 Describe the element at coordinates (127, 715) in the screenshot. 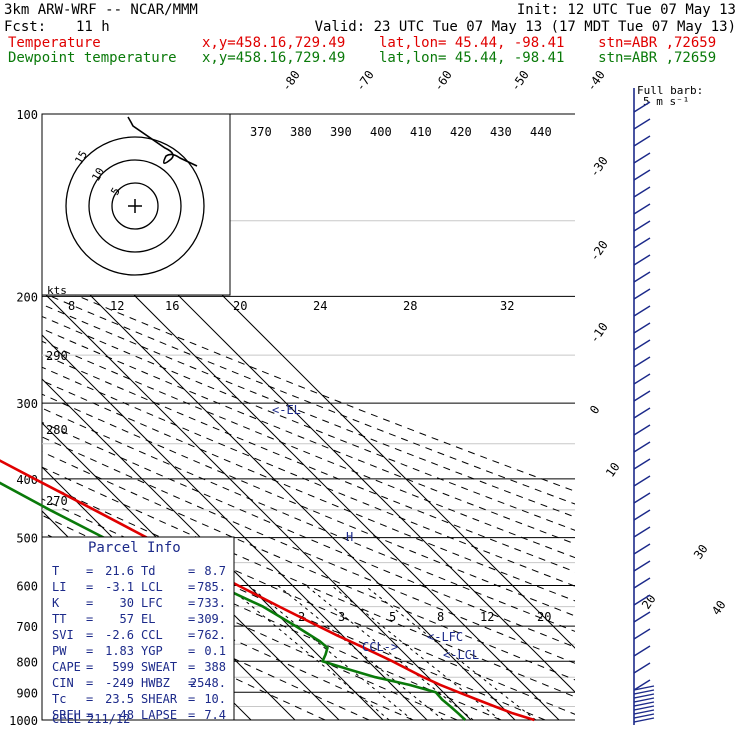

I see `parcel-value-sreh: 48` at that location.